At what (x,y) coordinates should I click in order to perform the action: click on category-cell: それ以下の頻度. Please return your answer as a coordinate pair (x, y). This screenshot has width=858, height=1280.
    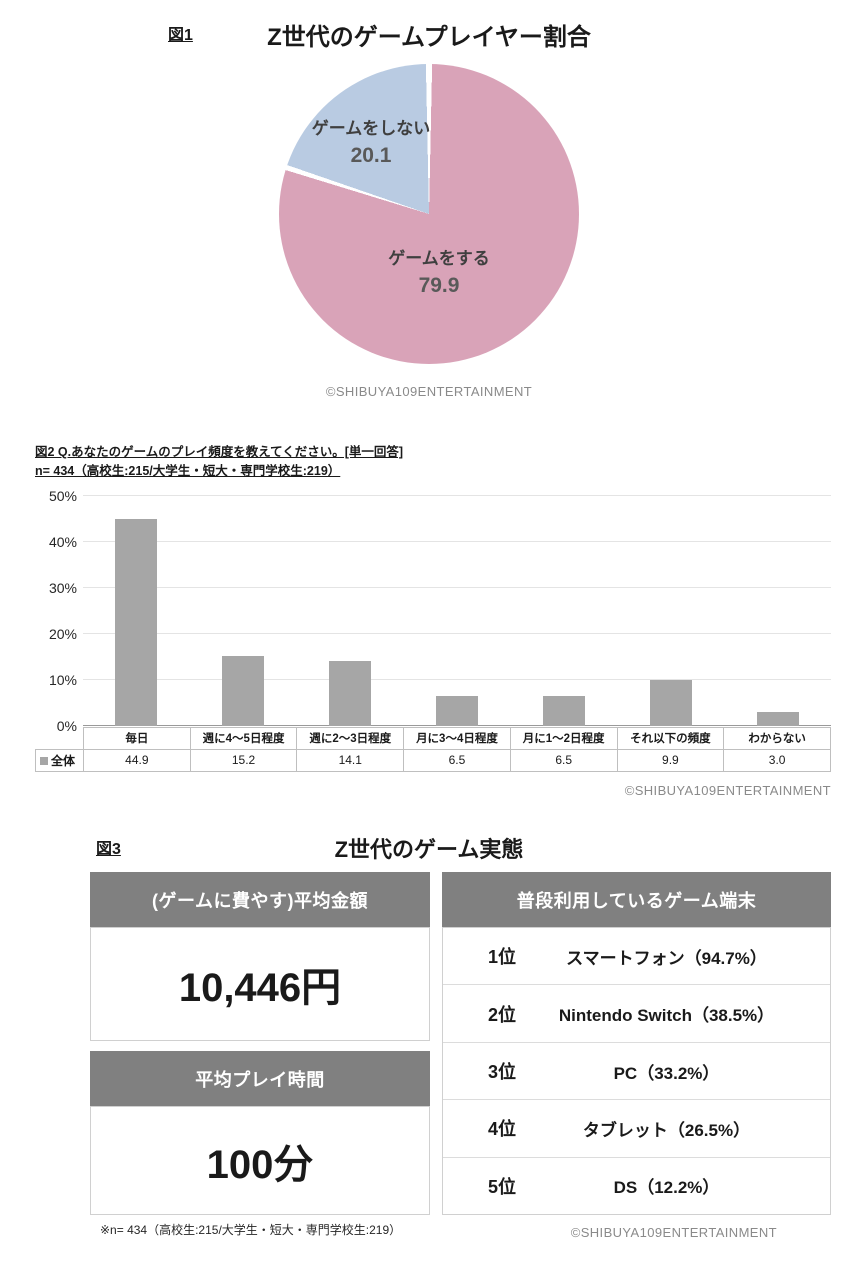
    Looking at the image, I should click on (670, 738).